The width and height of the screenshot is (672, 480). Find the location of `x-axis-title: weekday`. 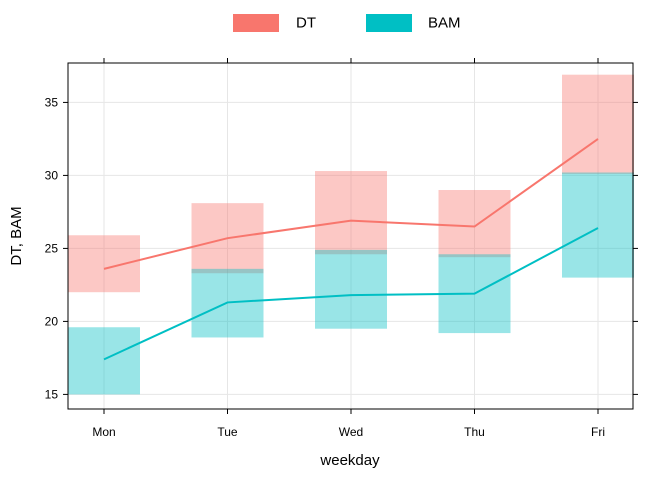

x-axis-title: weekday is located at coordinates (349, 460).